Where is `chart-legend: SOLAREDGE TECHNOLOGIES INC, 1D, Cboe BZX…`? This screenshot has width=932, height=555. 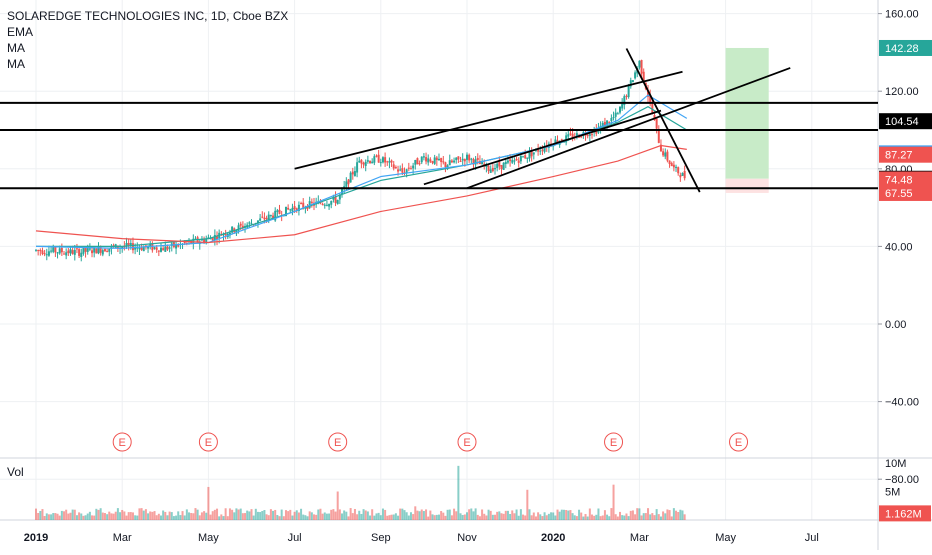 chart-legend: SOLAREDGE TECHNOLOGIES INC, 1D, Cboe BZX… is located at coordinates (147, 40).